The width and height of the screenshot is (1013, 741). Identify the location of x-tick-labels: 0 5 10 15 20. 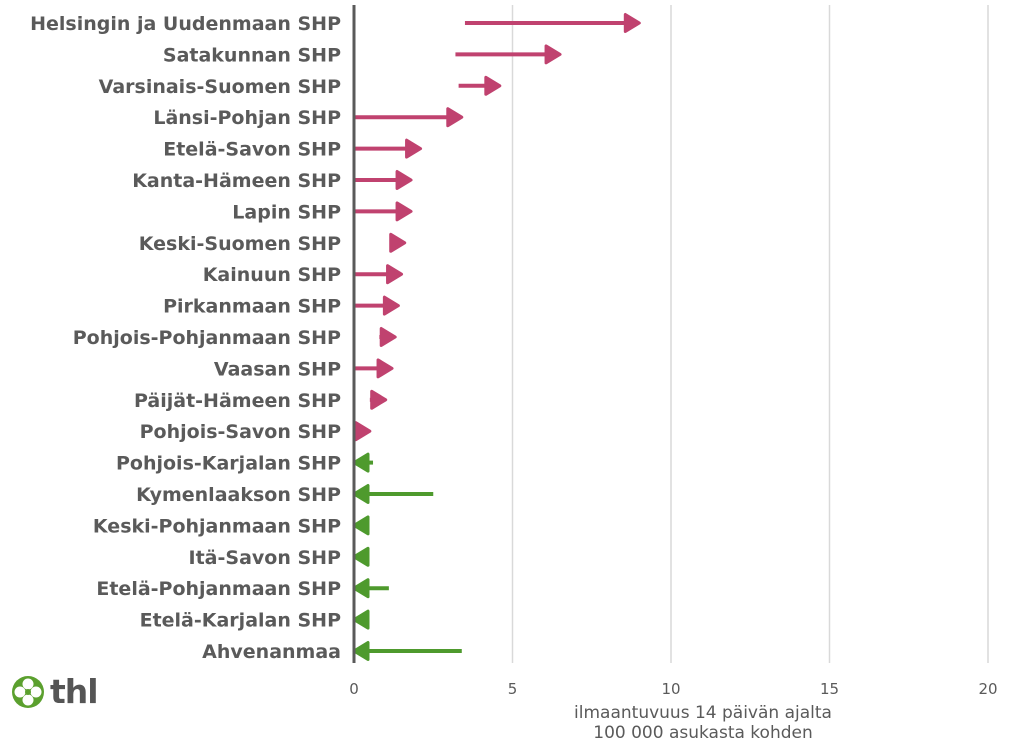
(673, 689).